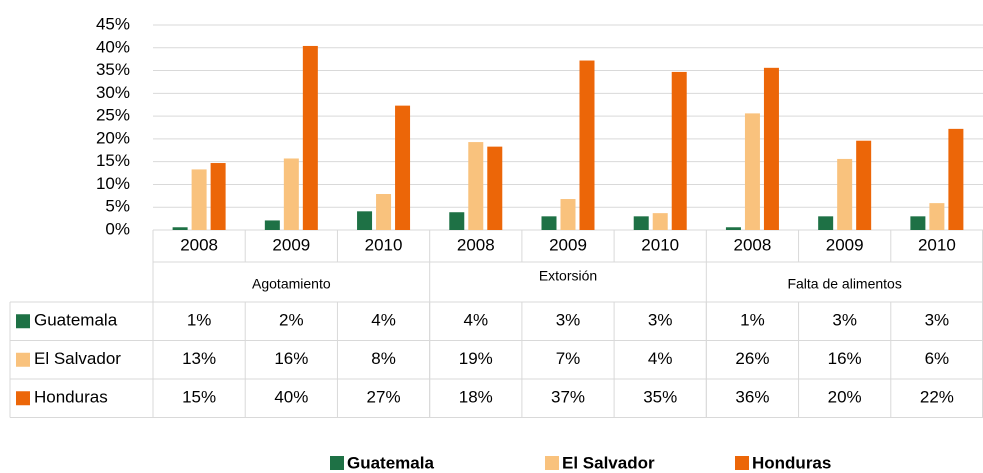 This screenshot has height=473, width=983. I want to click on table-cell: 26%, so click(752, 358).